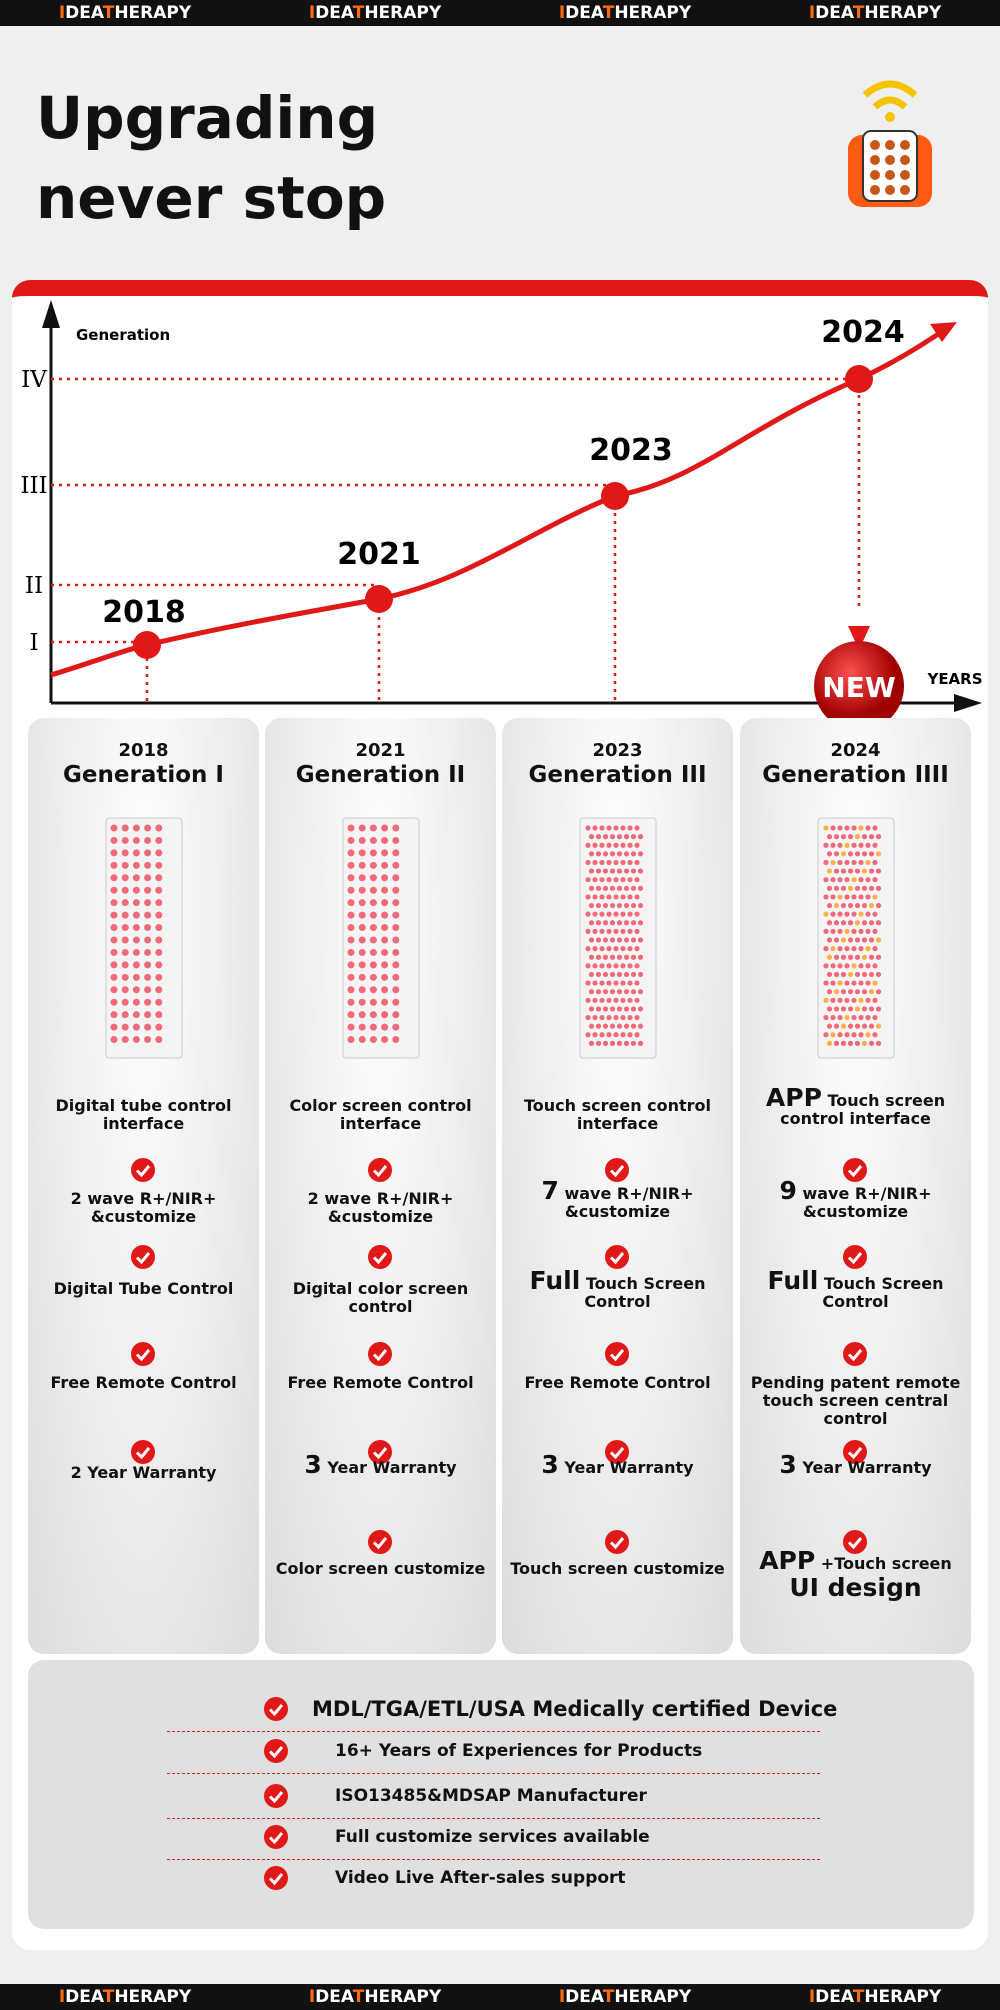 Image resolution: width=1000 pixels, height=2010 pixels. What do you see at coordinates (787, 1560) in the screenshot?
I see `feature-lead: APP` at bounding box center [787, 1560].